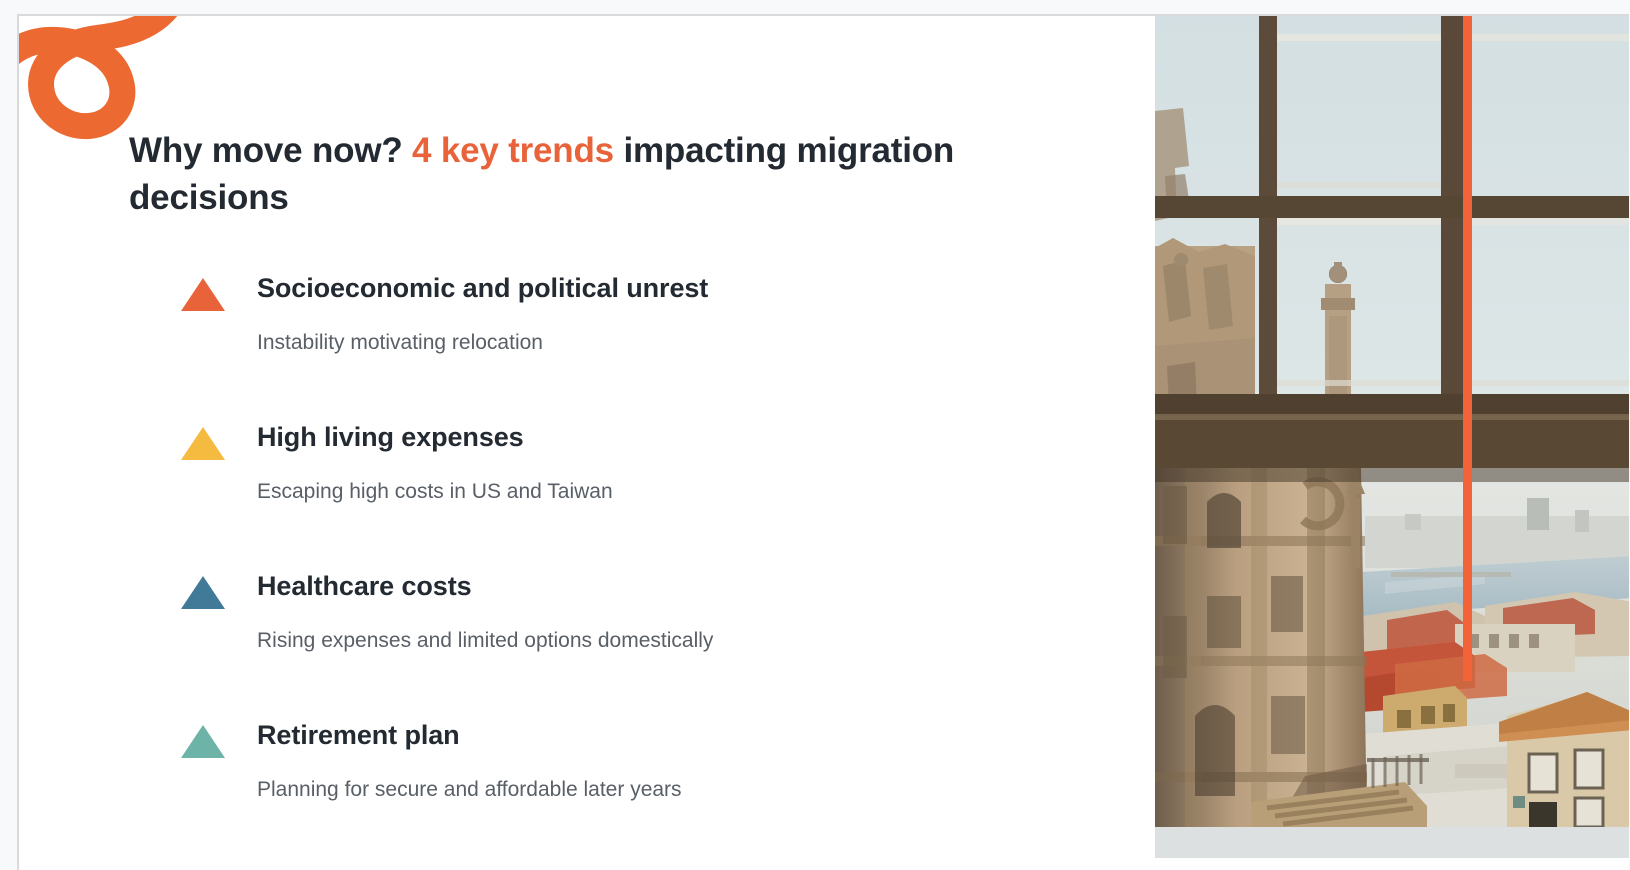  I want to click on orange-accent-line, so click(1467, 348).